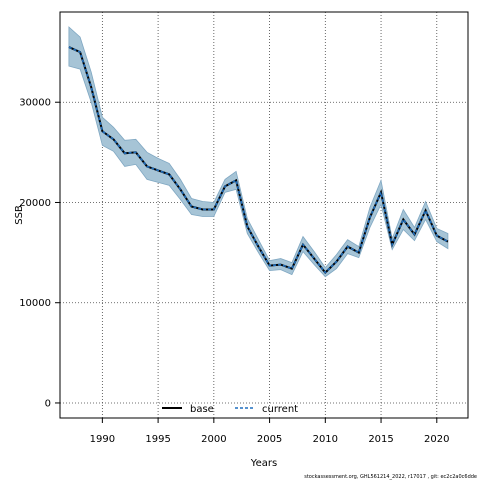  Describe the element at coordinates (380, 439) in the screenshot. I see `x-tick-label: 2015` at that location.